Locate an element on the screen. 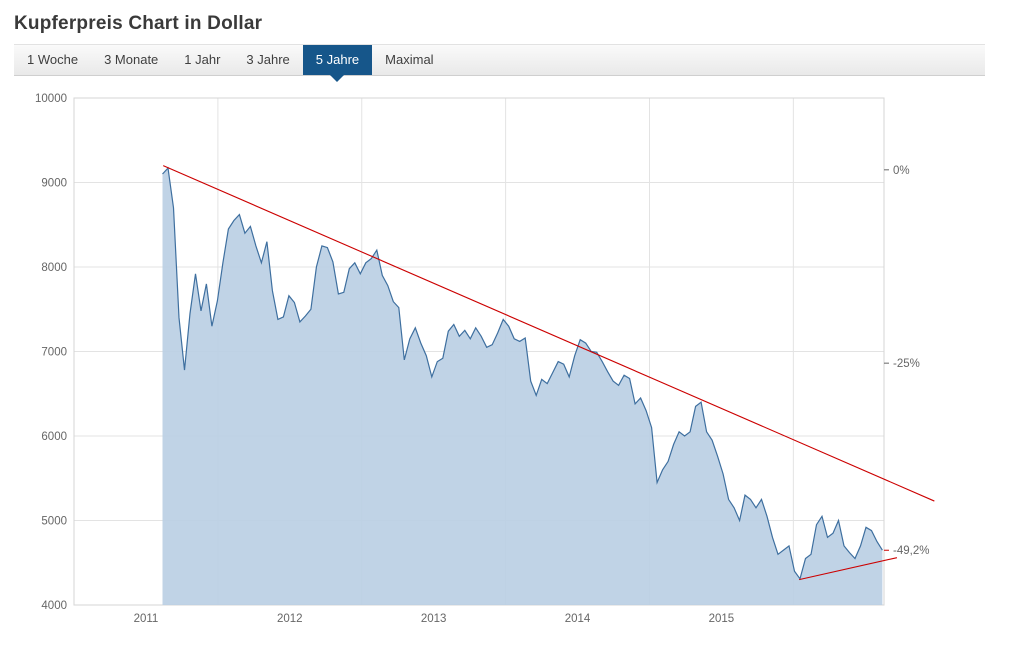  svg-text: 7000 is located at coordinates (54, 353).